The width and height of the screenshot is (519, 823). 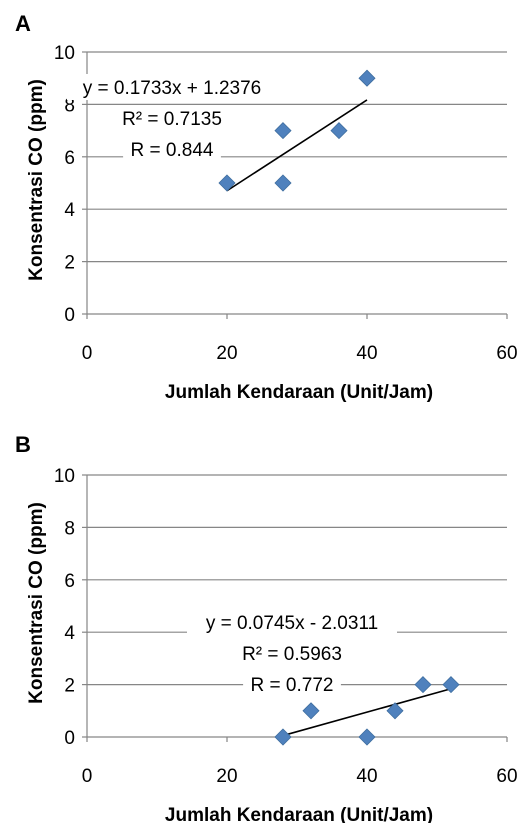 I want to click on regression-annotation-line: y = 0.0745x - 2.0311, so click(x=292, y=623).